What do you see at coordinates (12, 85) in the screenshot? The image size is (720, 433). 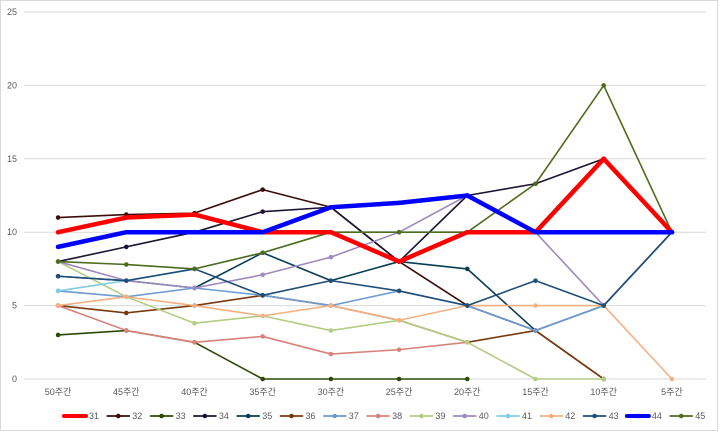 I see `y-tick-label: 20` at bounding box center [12, 85].